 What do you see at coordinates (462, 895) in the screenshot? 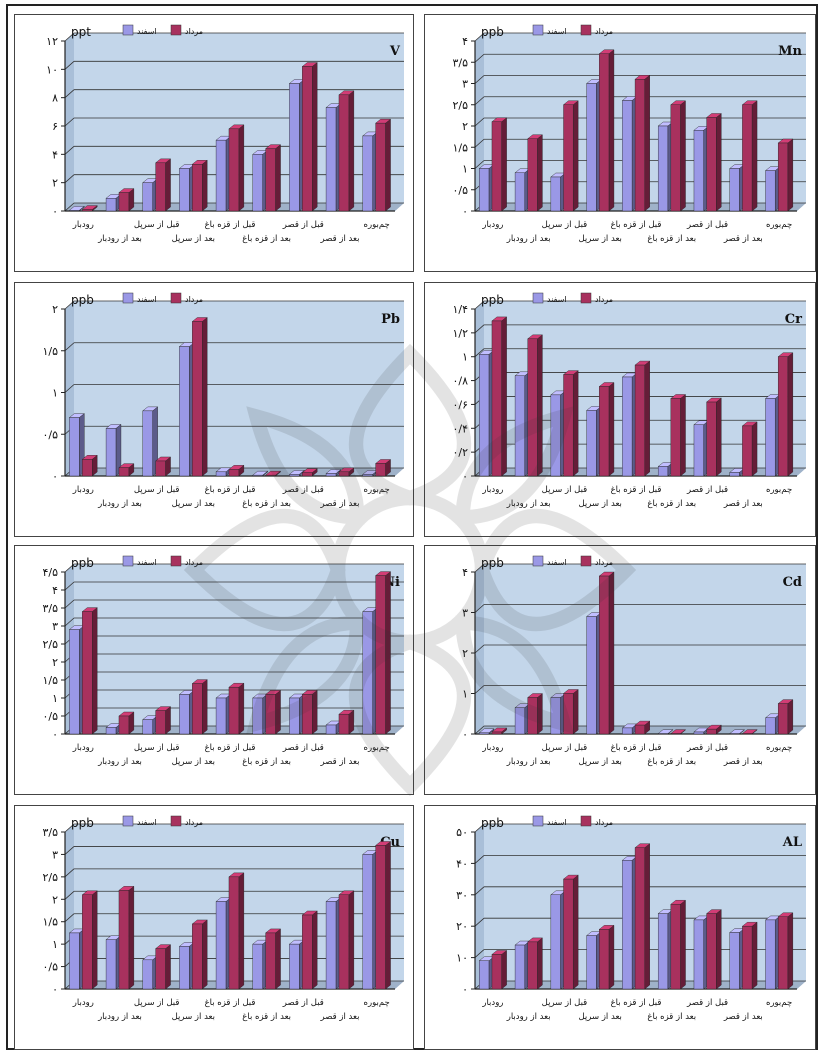
I see `y-tick-label: ۳۰` at bounding box center [462, 895].